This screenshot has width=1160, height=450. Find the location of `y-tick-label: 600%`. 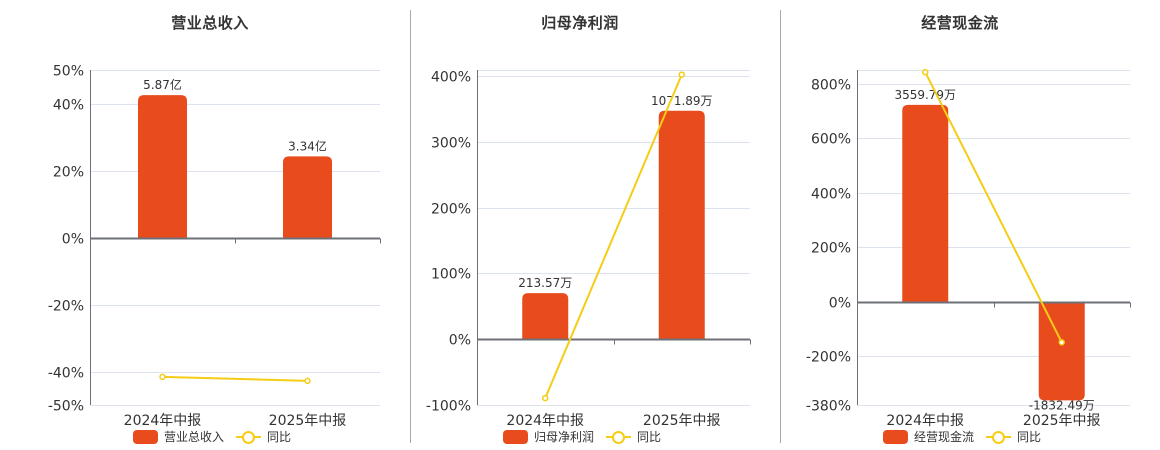

y-tick-label: 600% is located at coordinates (831, 140).